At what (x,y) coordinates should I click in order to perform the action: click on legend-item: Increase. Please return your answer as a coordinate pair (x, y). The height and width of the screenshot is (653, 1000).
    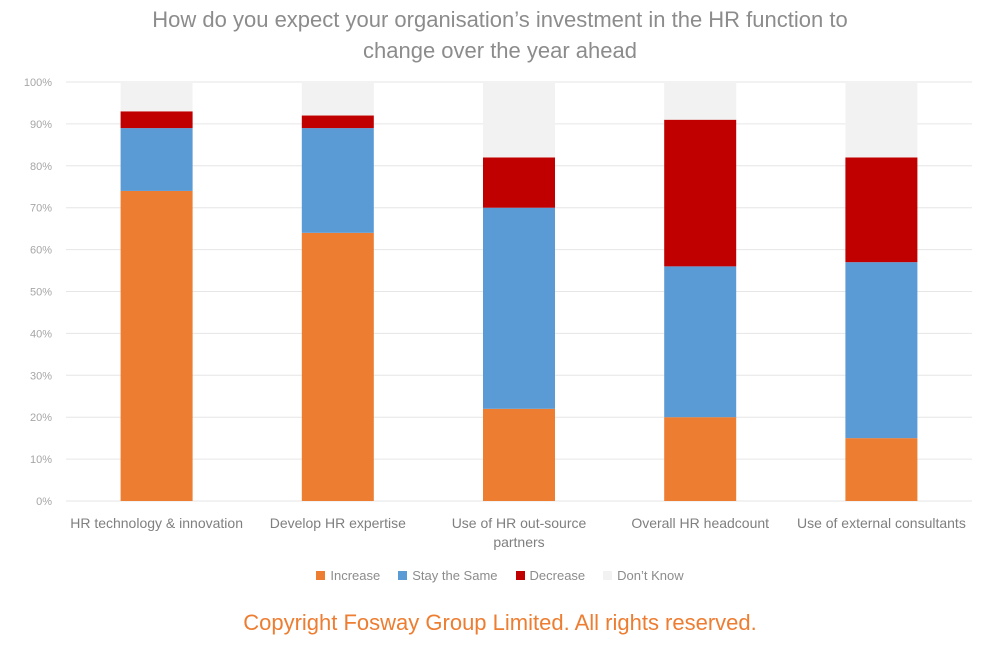
    Looking at the image, I should click on (348, 575).